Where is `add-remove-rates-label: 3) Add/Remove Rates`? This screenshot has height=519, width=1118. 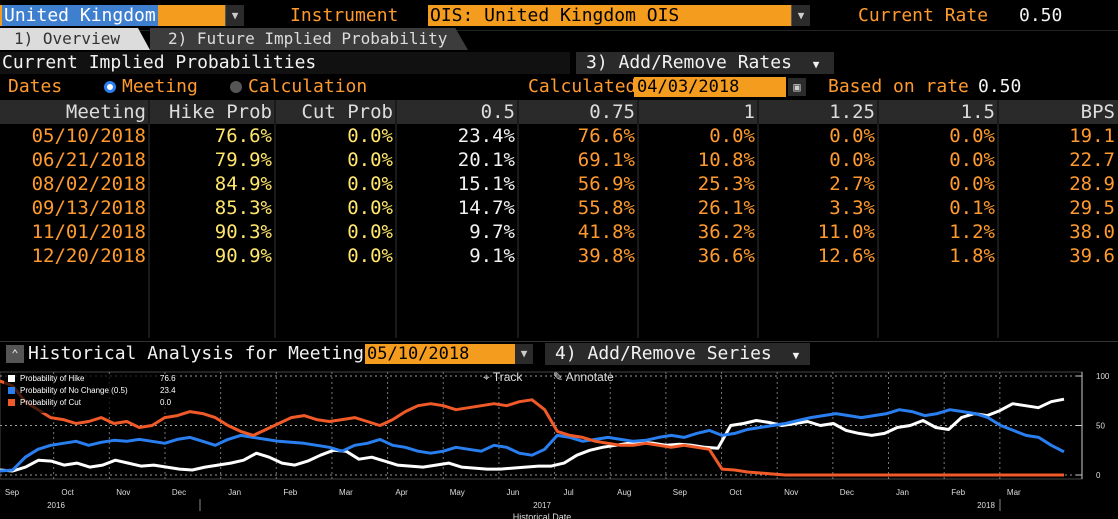 add-remove-rates-label: 3) Add/Remove Rates is located at coordinates (689, 62).